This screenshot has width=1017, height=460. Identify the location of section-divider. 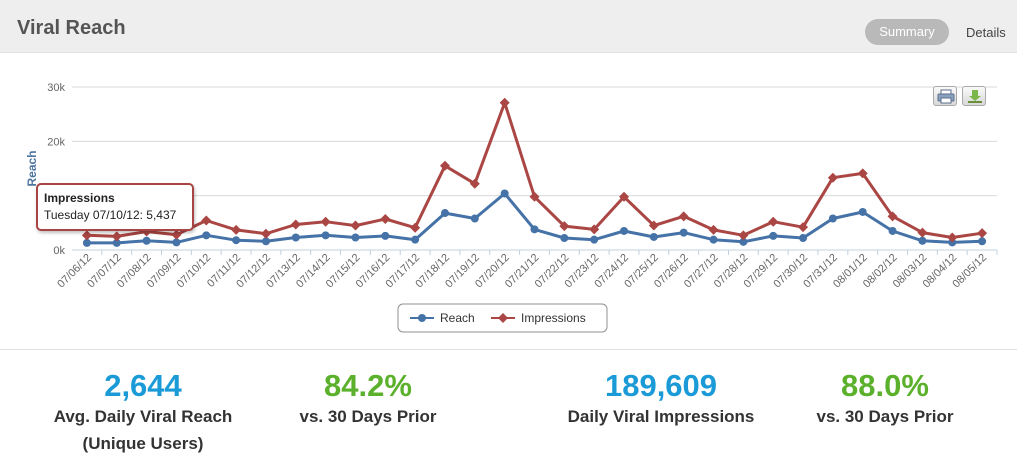
(508, 349).